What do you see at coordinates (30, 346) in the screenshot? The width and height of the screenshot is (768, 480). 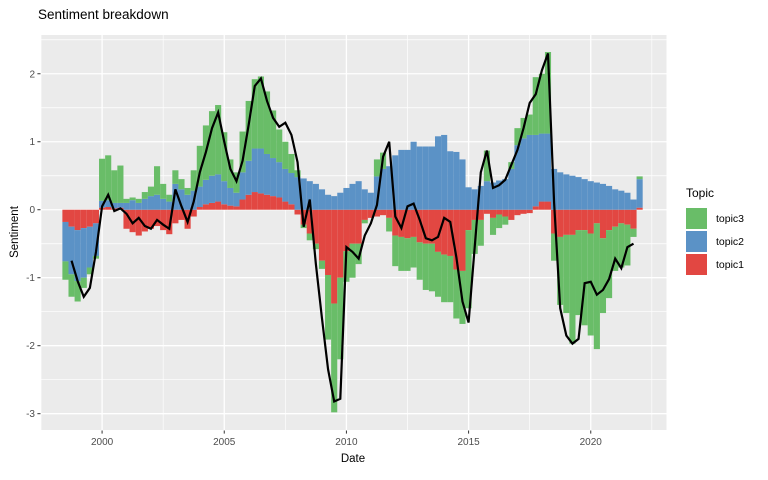 I see `svg-text: -2` at bounding box center [30, 346].